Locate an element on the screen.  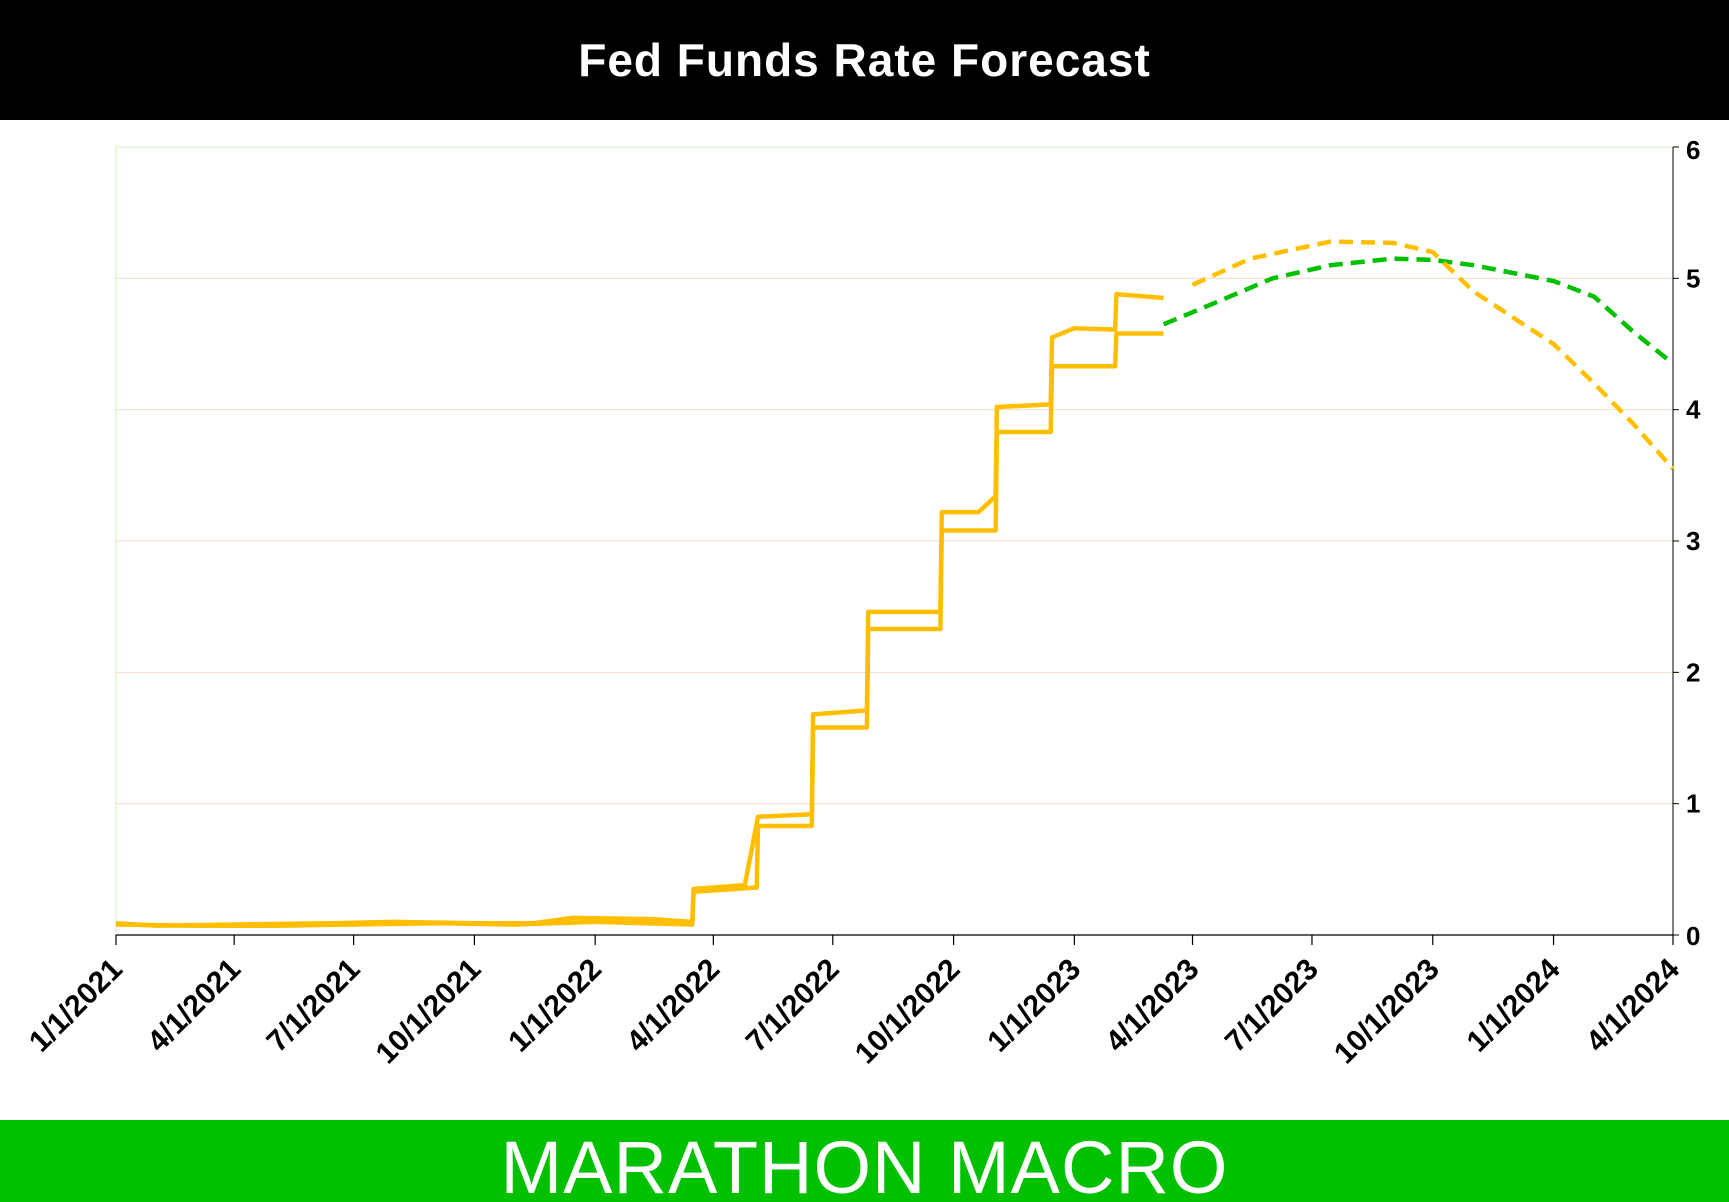
chart-title: Fed Funds Rate Forecast is located at coordinates (864, 60).